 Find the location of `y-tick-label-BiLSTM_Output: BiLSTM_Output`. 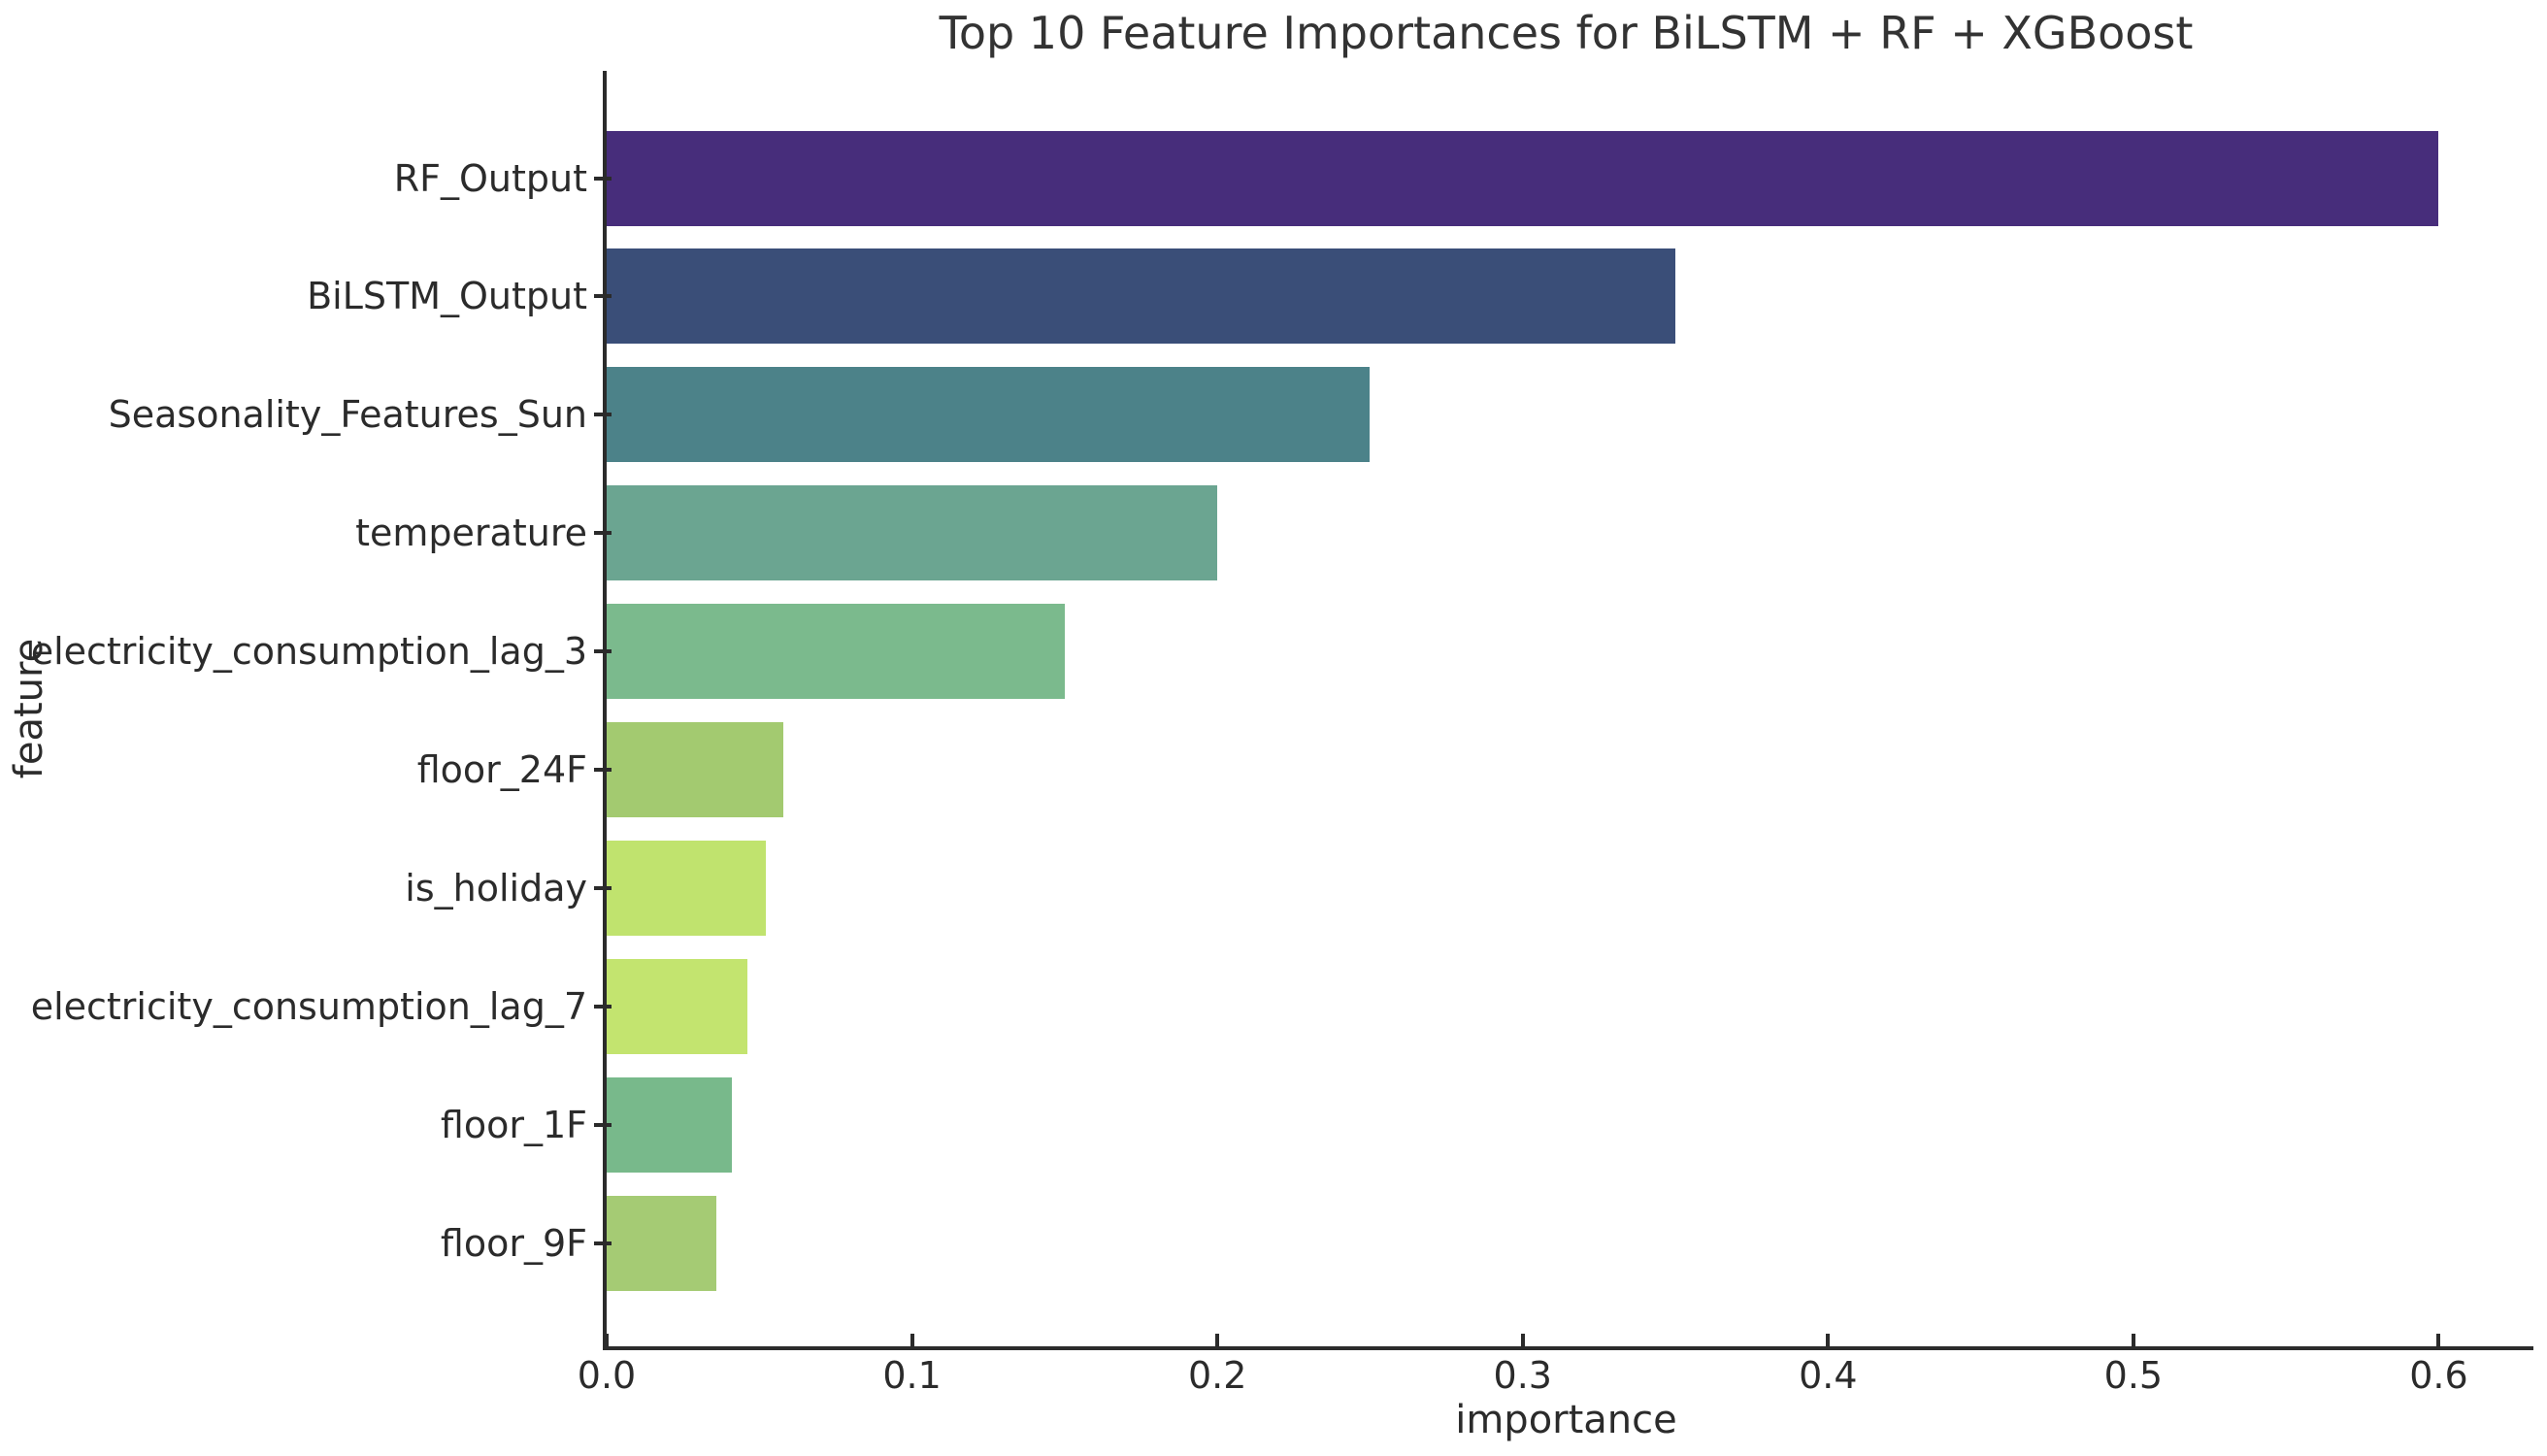

y-tick-label-BiLSTM_Output: BiLSTM_Output is located at coordinates (447, 296).